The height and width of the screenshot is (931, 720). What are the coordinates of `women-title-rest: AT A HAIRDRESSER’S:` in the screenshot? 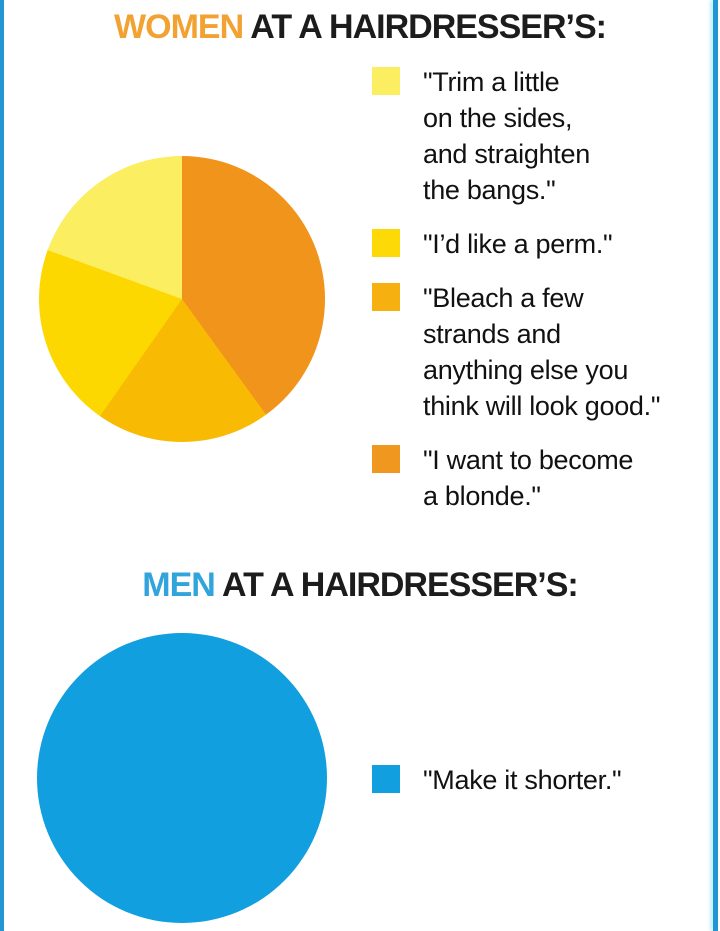 It's located at (425, 27).